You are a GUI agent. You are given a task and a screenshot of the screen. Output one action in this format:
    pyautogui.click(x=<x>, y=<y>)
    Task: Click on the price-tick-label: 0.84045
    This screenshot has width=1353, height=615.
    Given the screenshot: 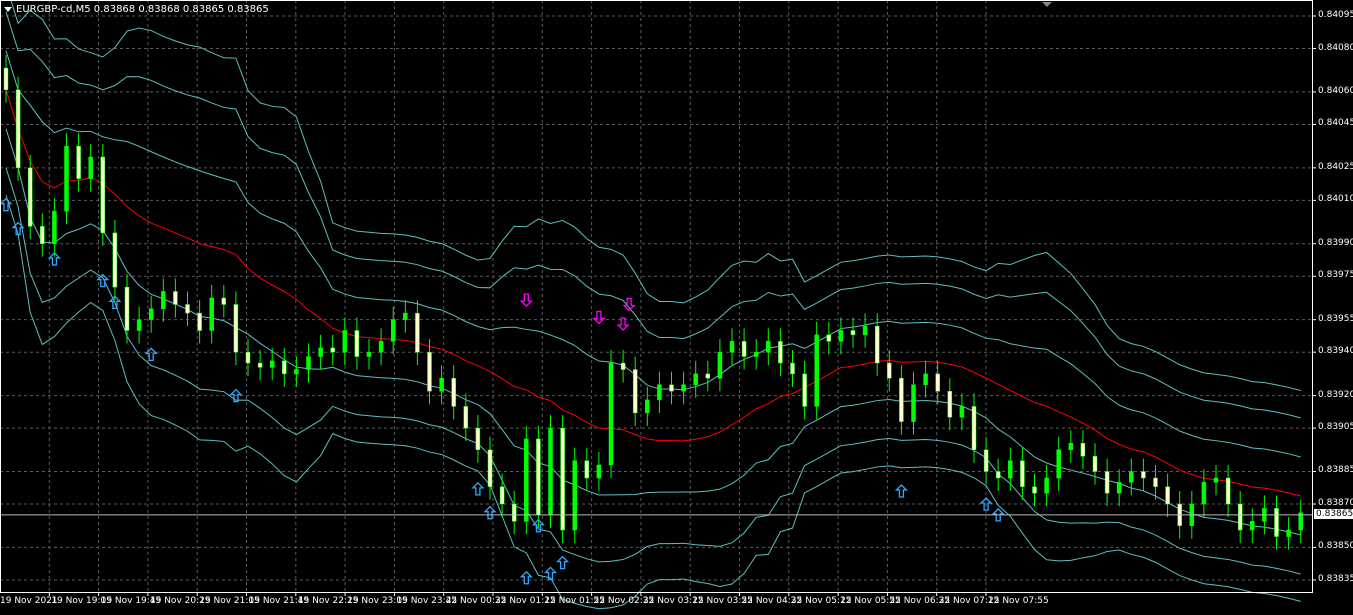 What is the action you would take?
    pyautogui.click(x=1335, y=123)
    